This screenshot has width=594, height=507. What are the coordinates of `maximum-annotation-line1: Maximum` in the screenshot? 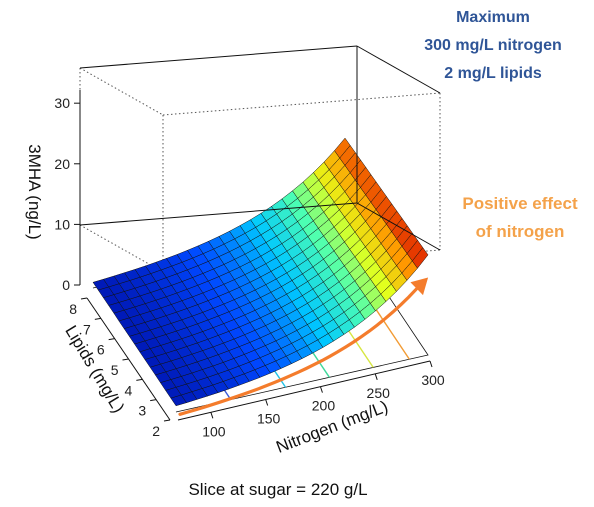 It's located at (493, 17).